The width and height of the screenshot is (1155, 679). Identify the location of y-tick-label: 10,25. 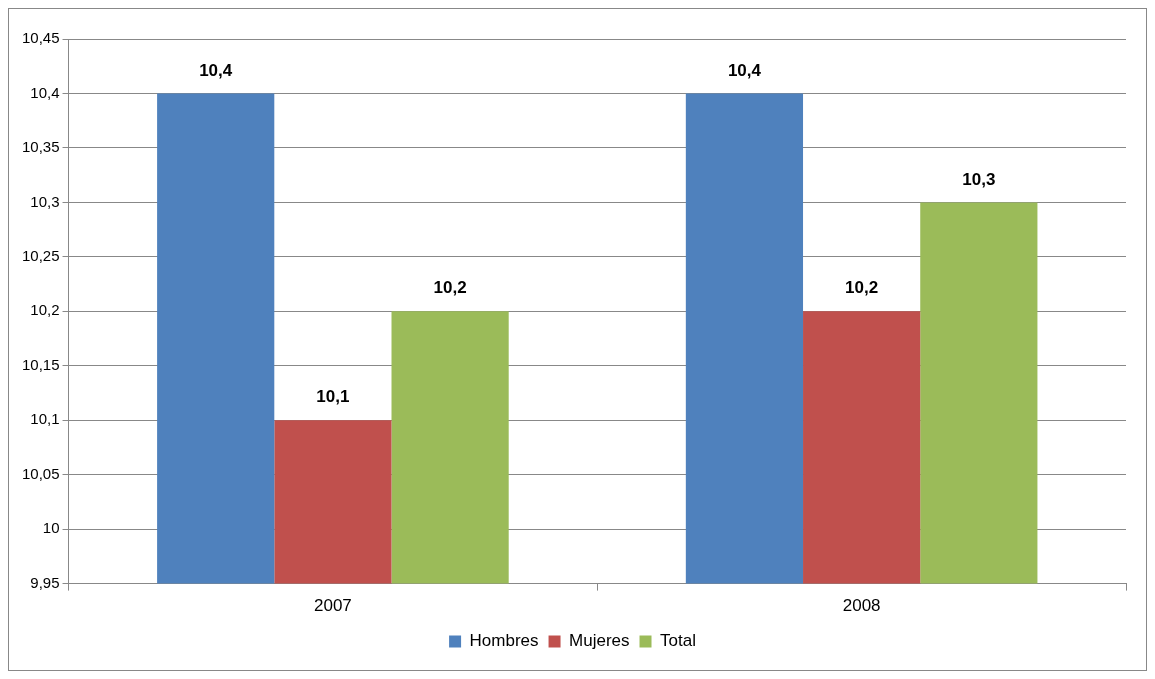
(40, 255).